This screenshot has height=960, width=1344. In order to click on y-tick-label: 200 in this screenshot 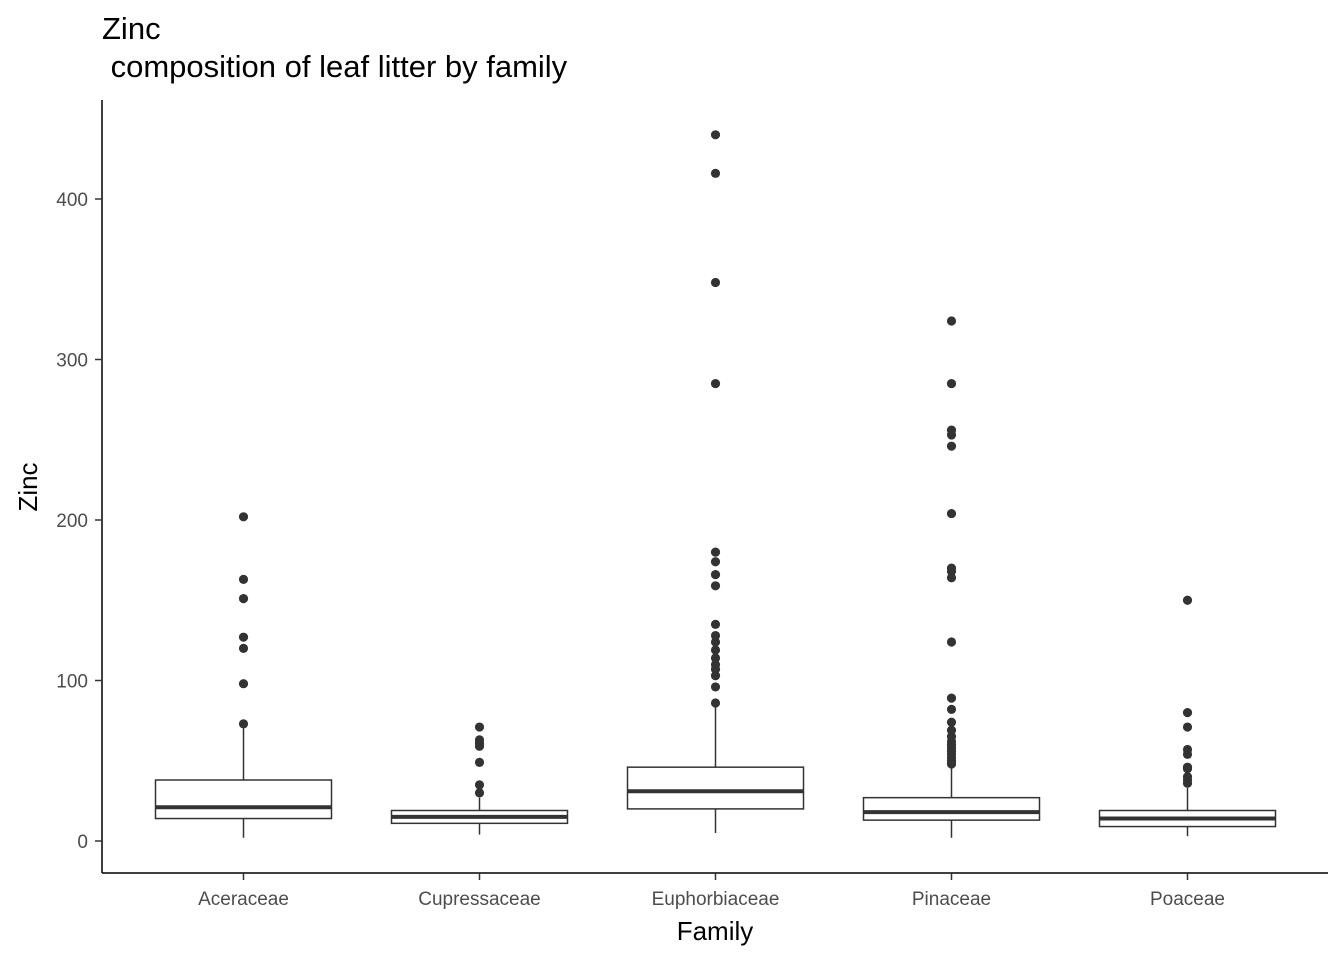, I will do `click(72, 521)`.